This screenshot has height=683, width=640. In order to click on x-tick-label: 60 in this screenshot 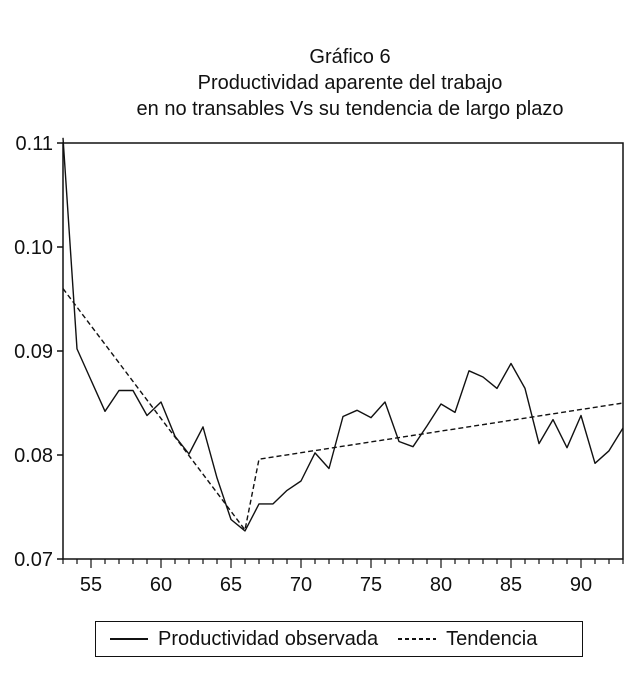, I will do `click(161, 585)`.